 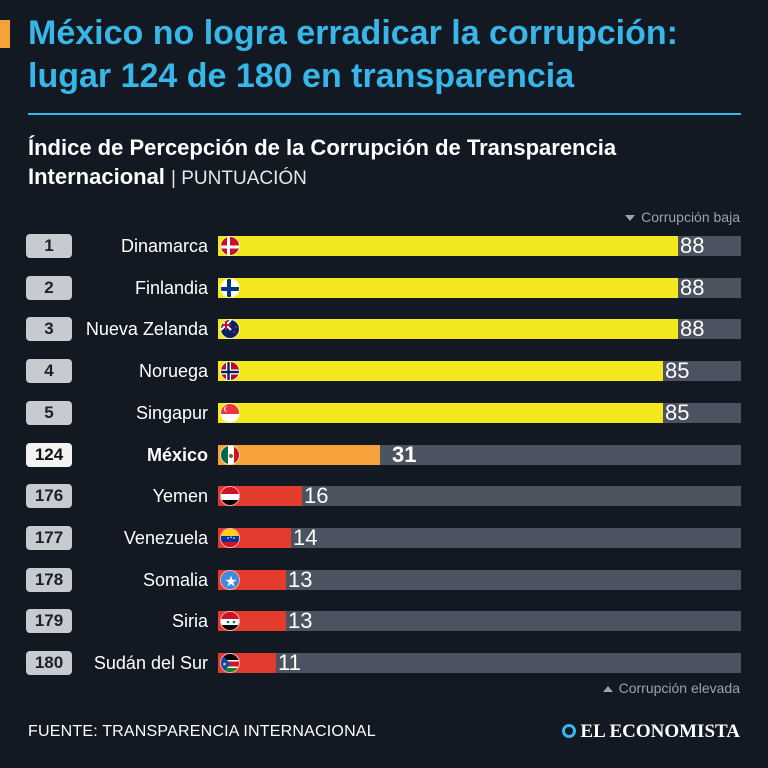 I want to click on legend-high-corruption: Corrupción elevada, so click(x=671, y=688).